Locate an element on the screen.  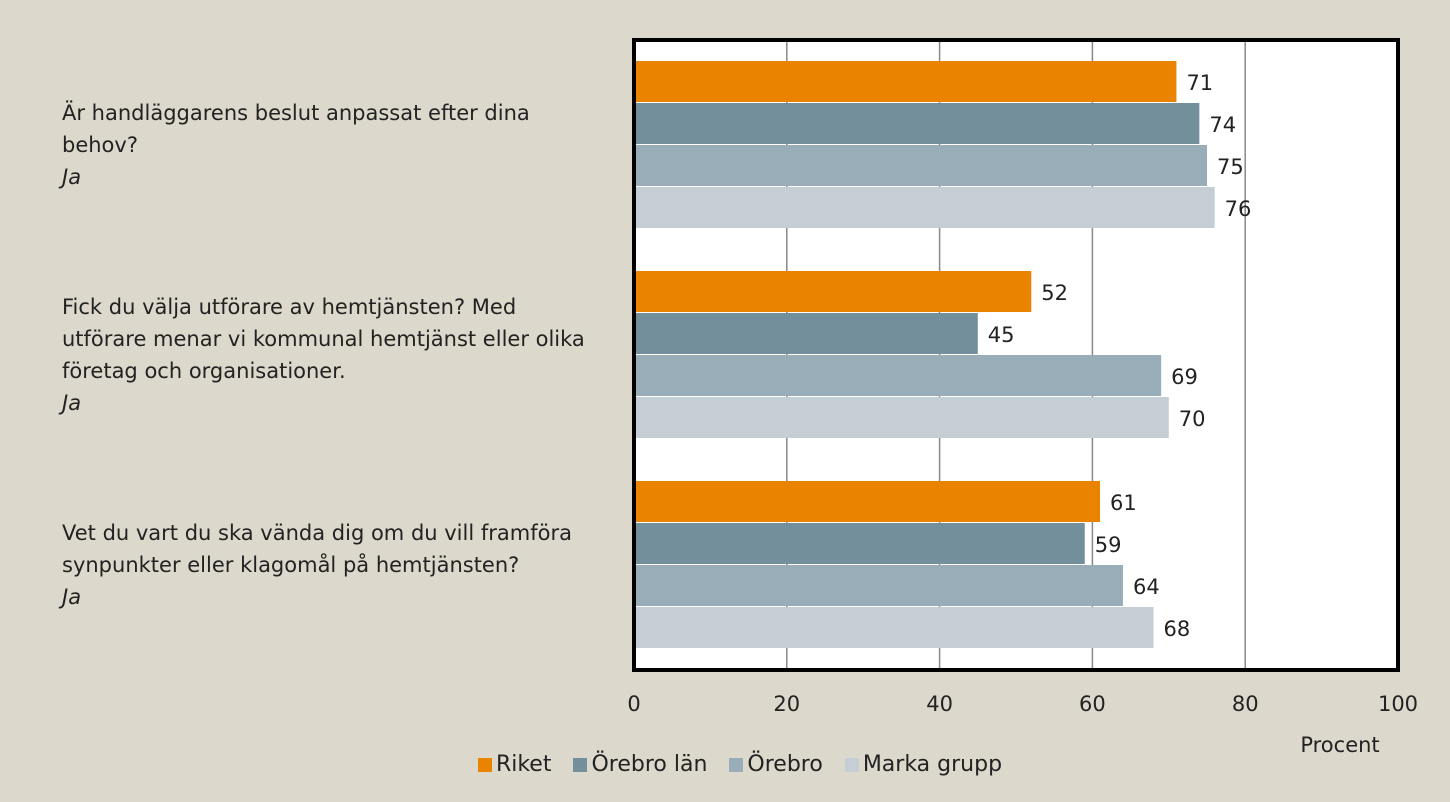
legend-label: Marka grupp is located at coordinates (932, 764).